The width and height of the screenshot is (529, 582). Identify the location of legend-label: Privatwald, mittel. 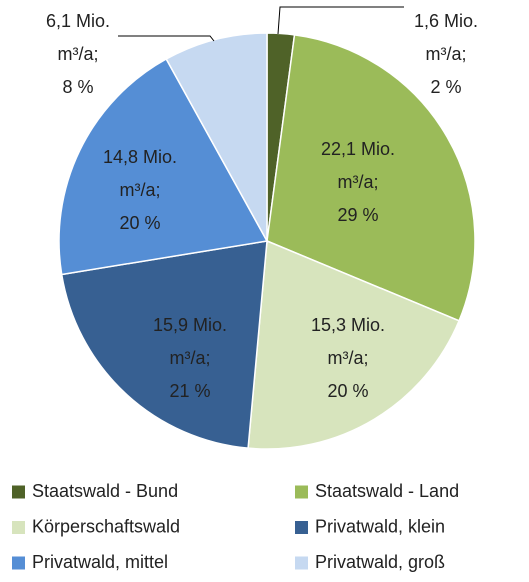
(100, 562).